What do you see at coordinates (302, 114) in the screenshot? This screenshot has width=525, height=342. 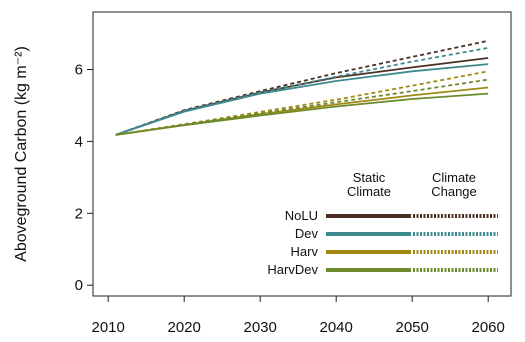 I see `line-harvdev-static-climate` at bounding box center [302, 114].